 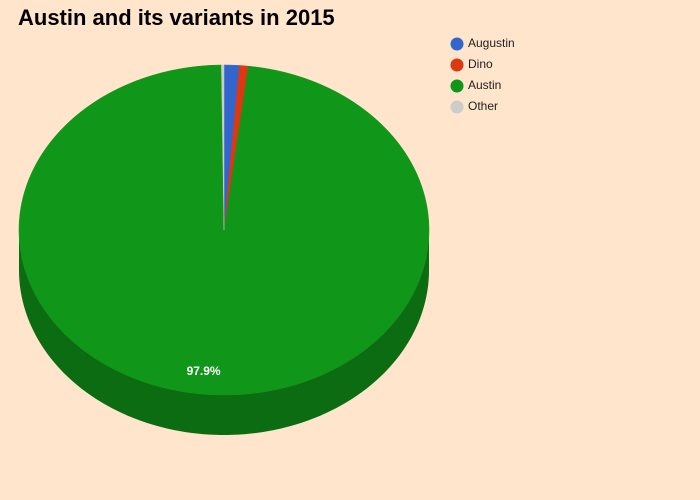 What do you see at coordinates (223, 147) in the screenshot?
I see `pie-slice` at bounding box center [223, 147].